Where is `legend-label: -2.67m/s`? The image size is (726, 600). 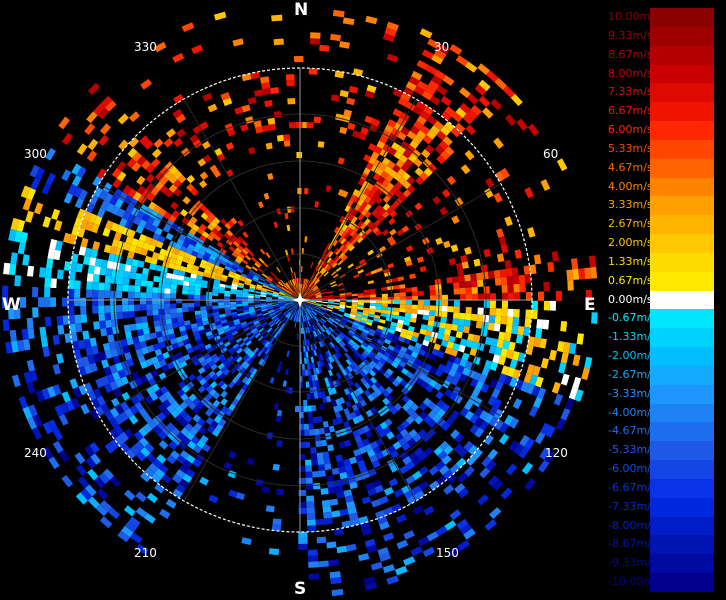
legend-label: -2.67m/s is located at coordinates (632, 374).